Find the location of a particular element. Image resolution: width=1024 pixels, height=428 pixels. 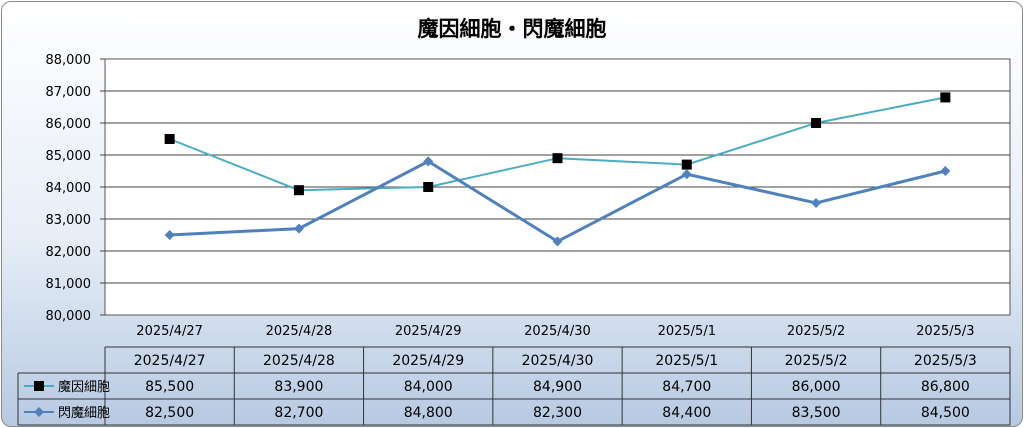

x-tick-label: 2025/4/27 is located at coordinates (169, 331).